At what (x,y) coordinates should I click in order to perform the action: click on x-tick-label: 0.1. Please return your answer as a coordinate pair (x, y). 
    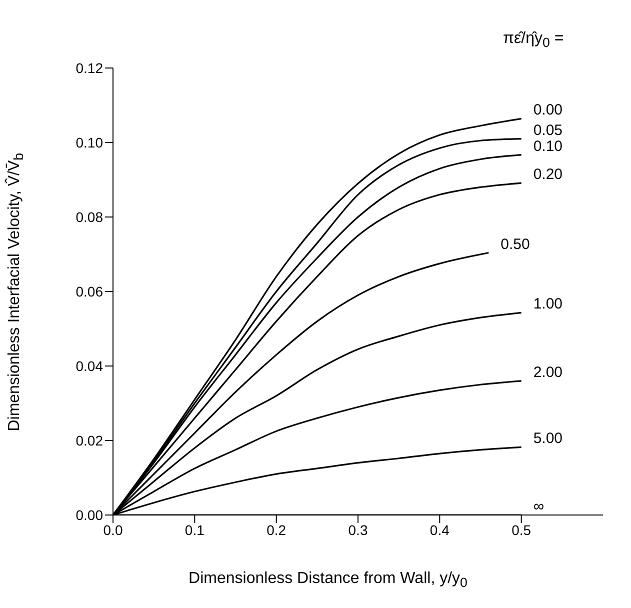
    Looking at the image, I should click on (194, 530).